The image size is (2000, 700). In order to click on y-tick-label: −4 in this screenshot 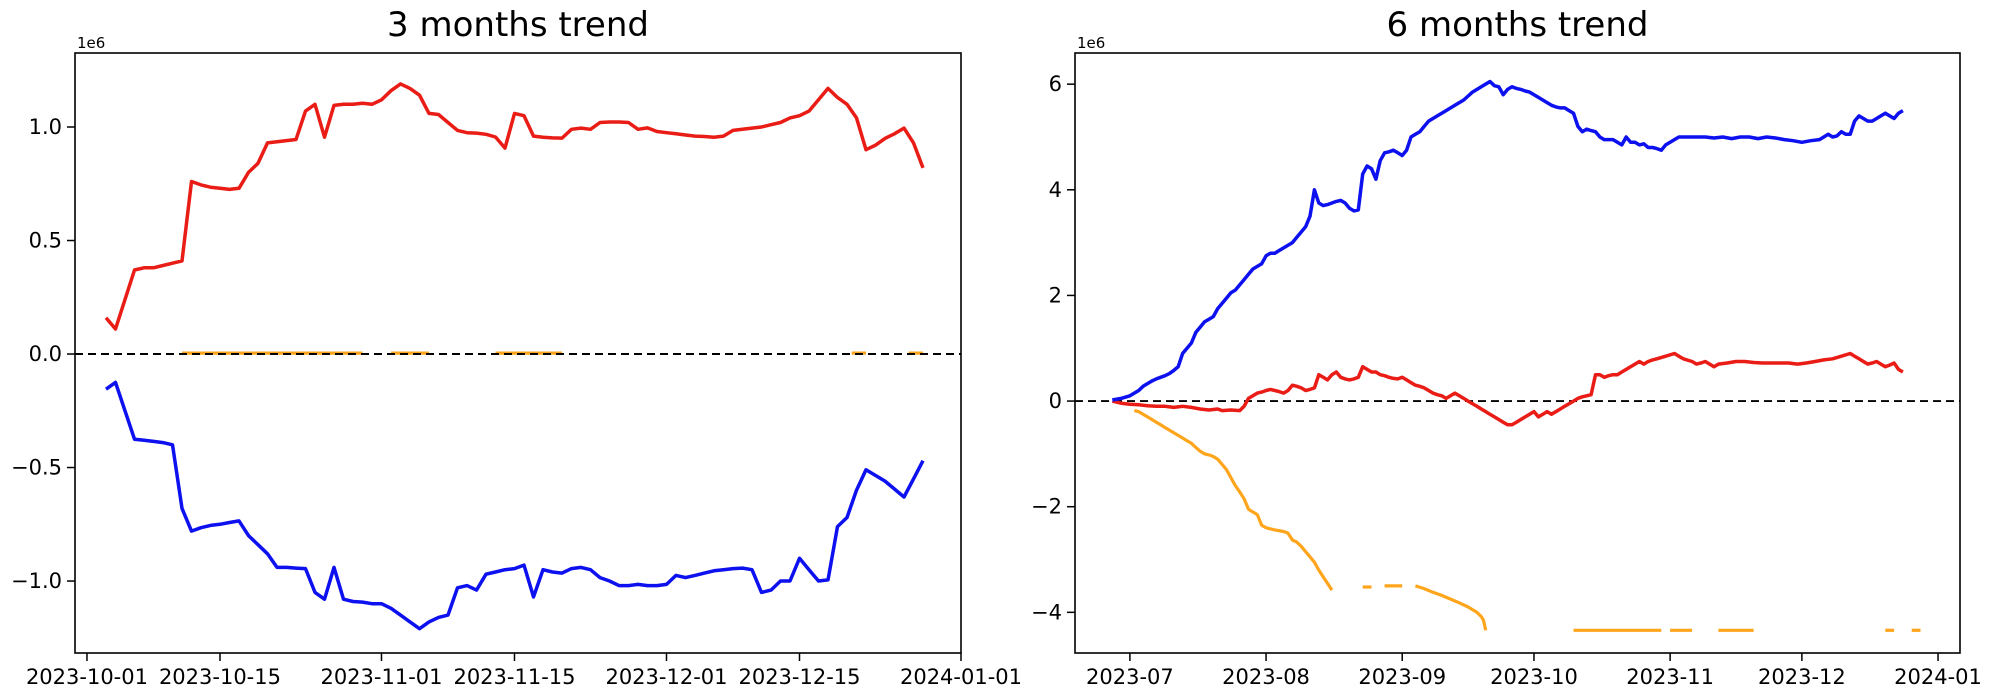, I will do `click(1046, 612)`.